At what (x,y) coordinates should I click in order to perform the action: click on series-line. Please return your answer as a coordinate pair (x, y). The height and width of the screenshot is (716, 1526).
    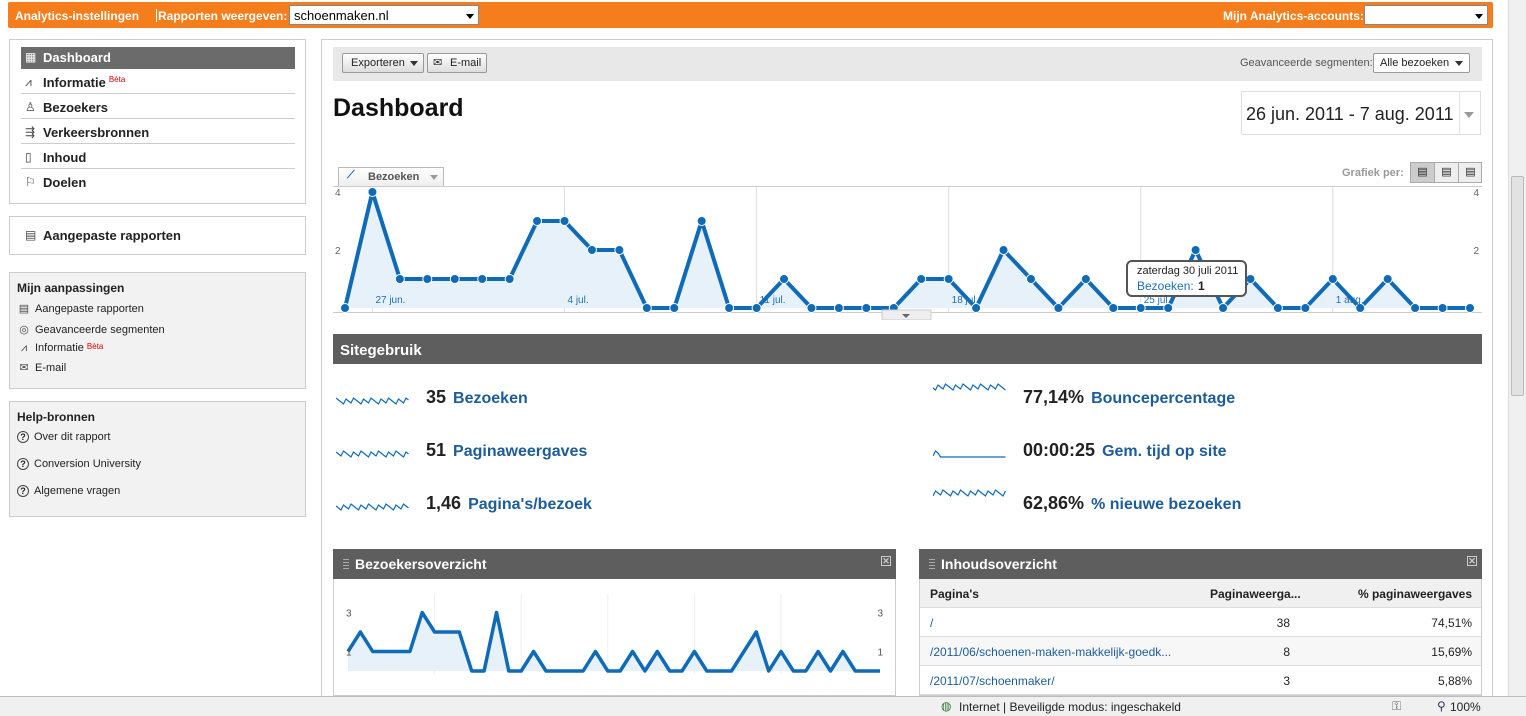
    Looking at the image, I should click on (613, 641).